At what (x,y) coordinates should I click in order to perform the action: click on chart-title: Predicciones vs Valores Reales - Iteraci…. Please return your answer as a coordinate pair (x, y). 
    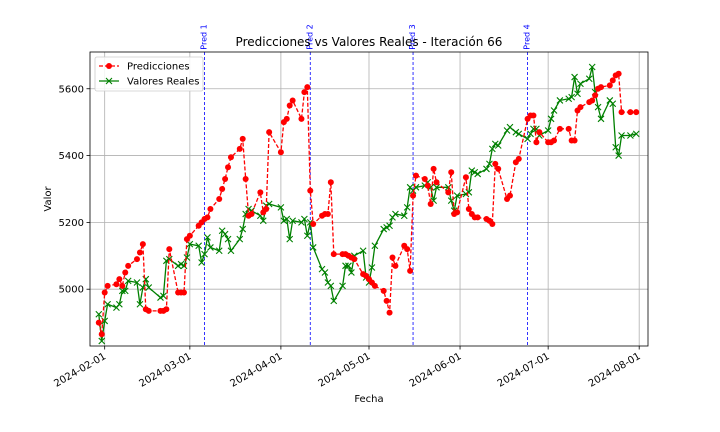
    Looking at the image, I should click on (369, 42).